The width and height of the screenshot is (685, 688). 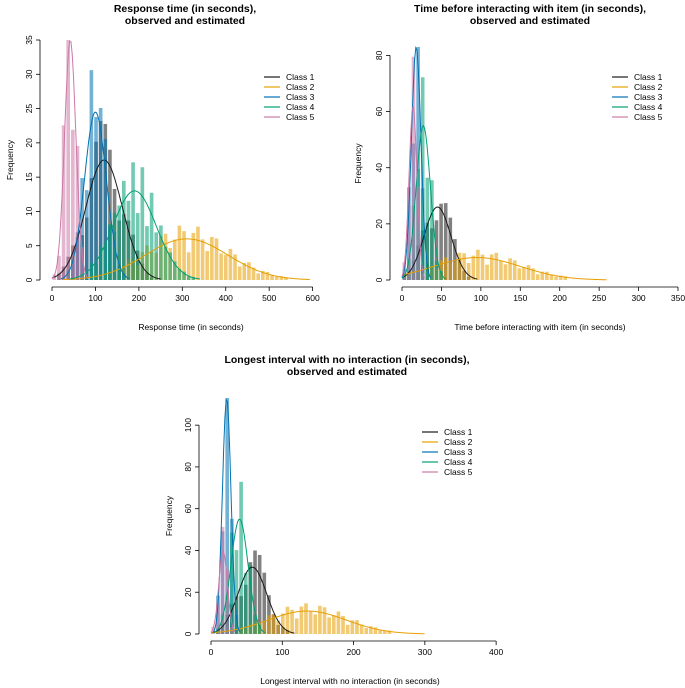 I want to click on x-axis-label: Response time (in seconds), so click(x=191, y=327).